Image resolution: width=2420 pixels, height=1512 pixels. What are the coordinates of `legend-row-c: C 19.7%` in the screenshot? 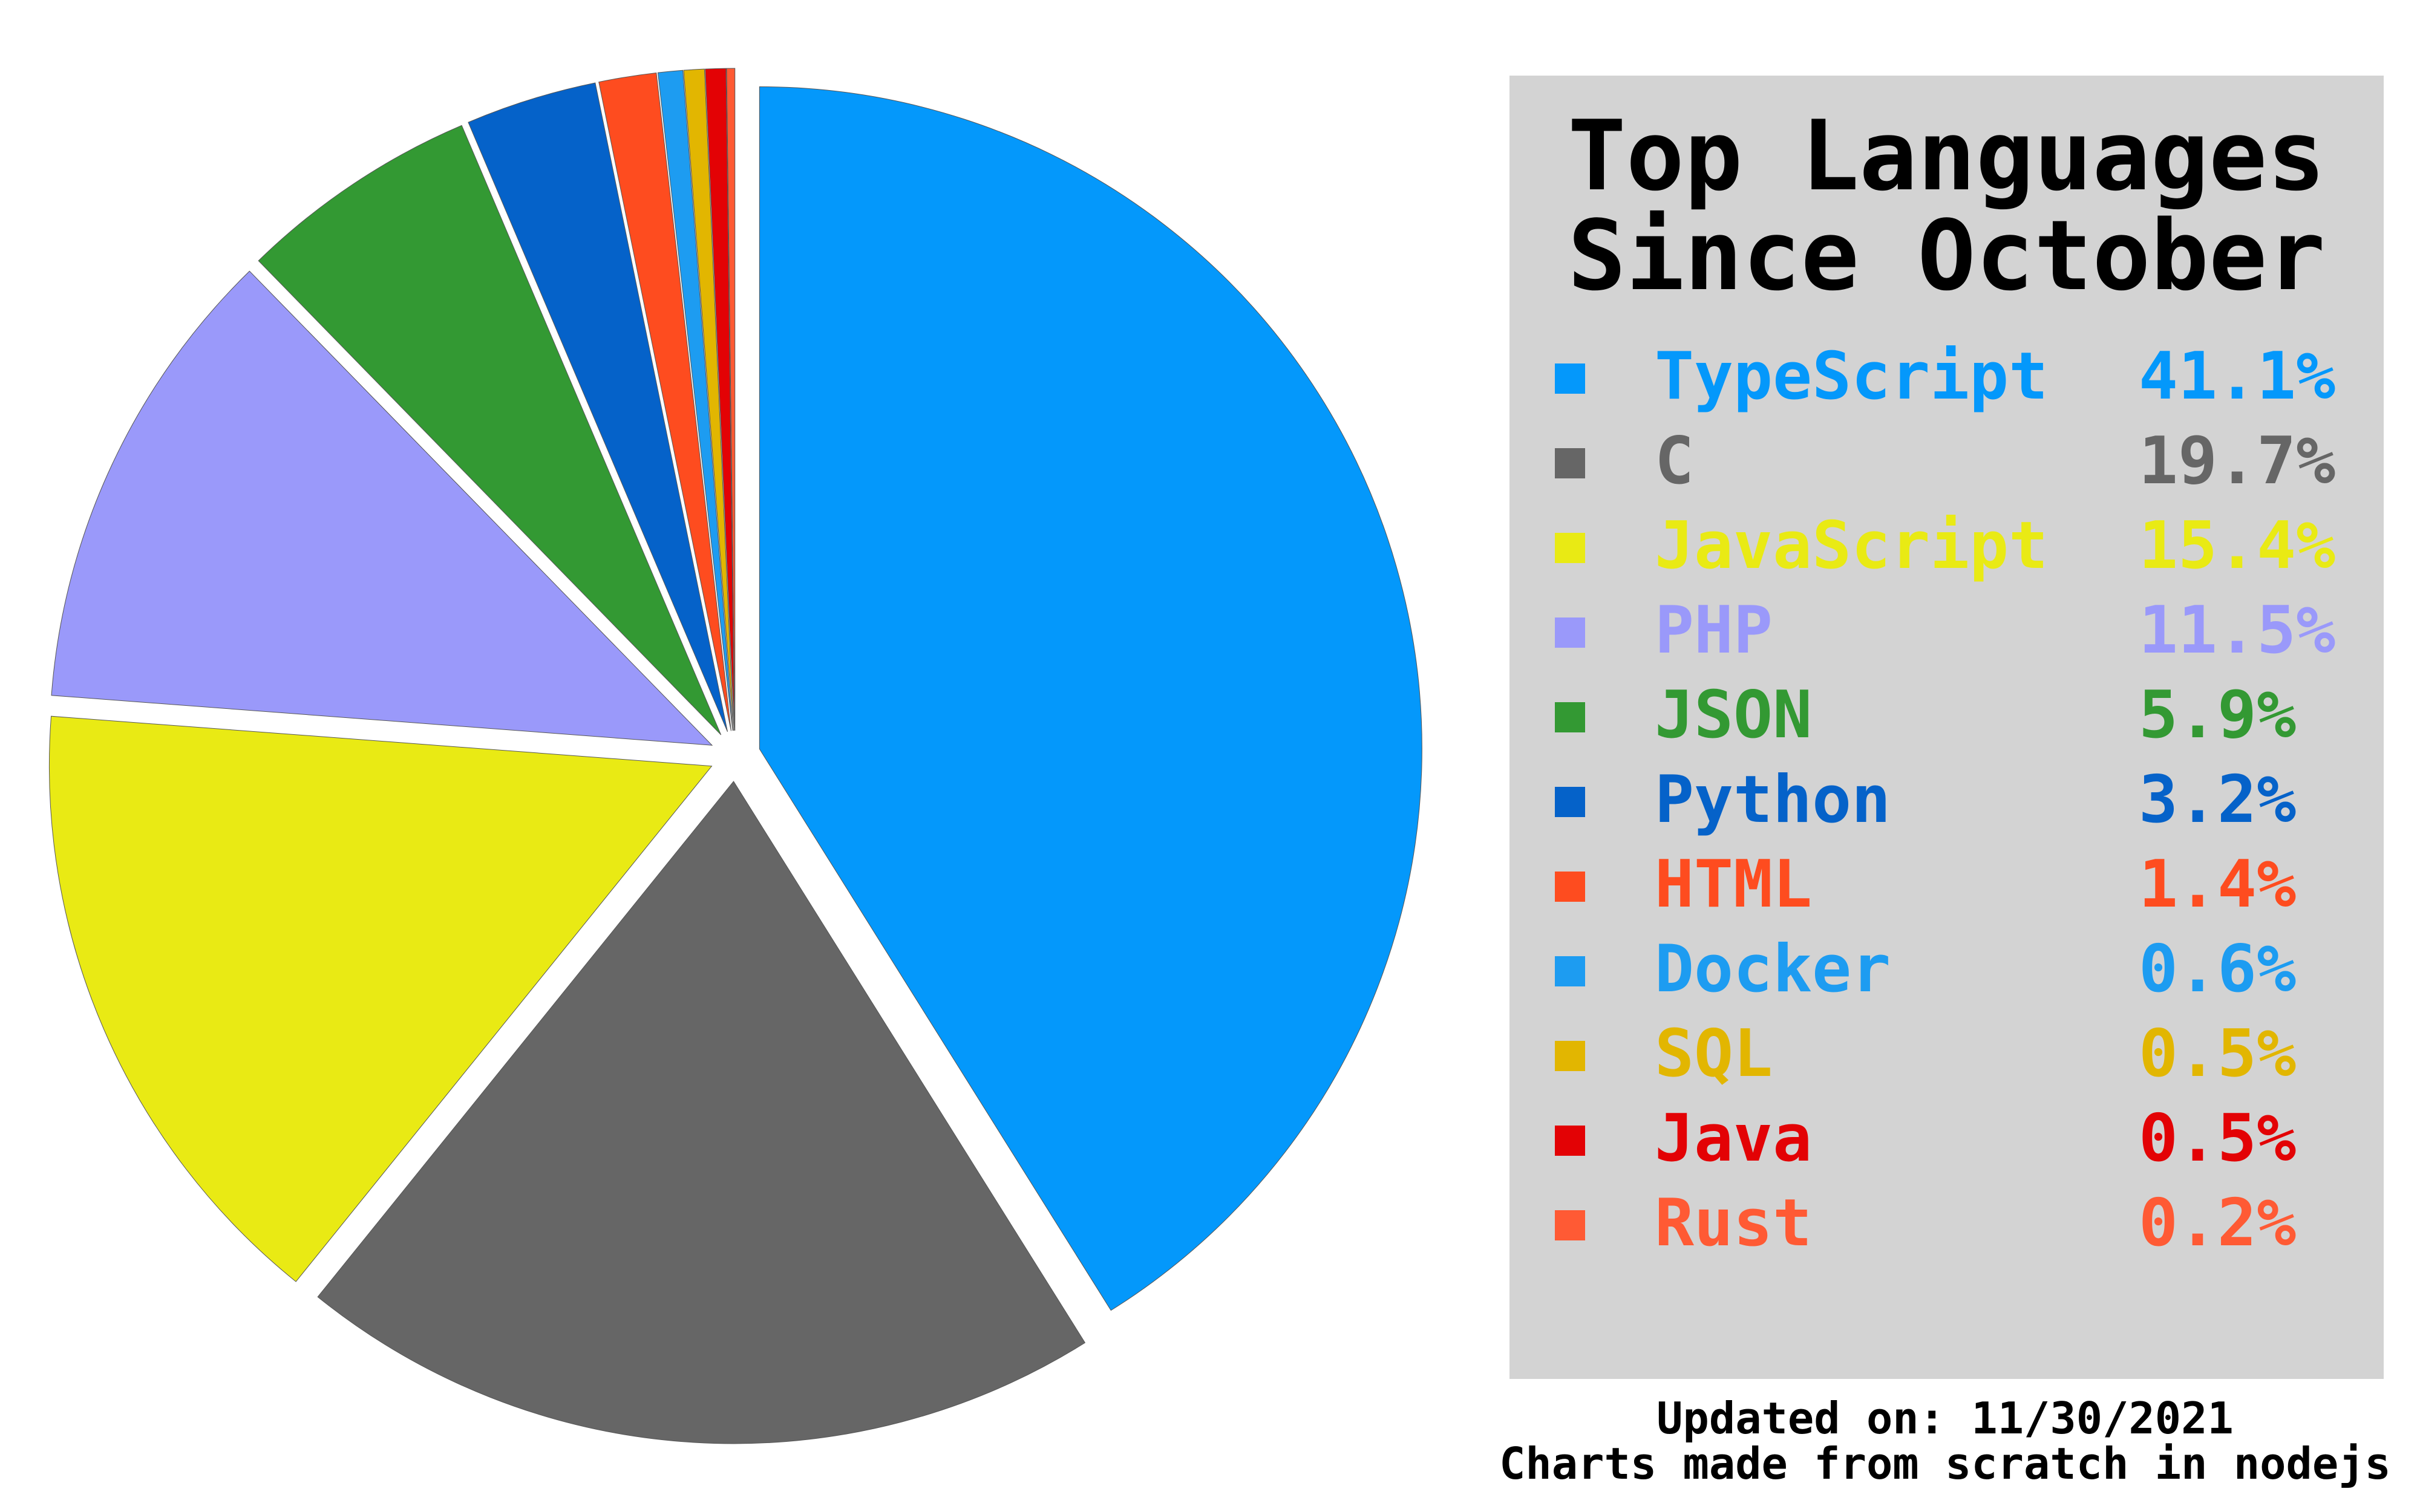 It's located at (1960, 461).